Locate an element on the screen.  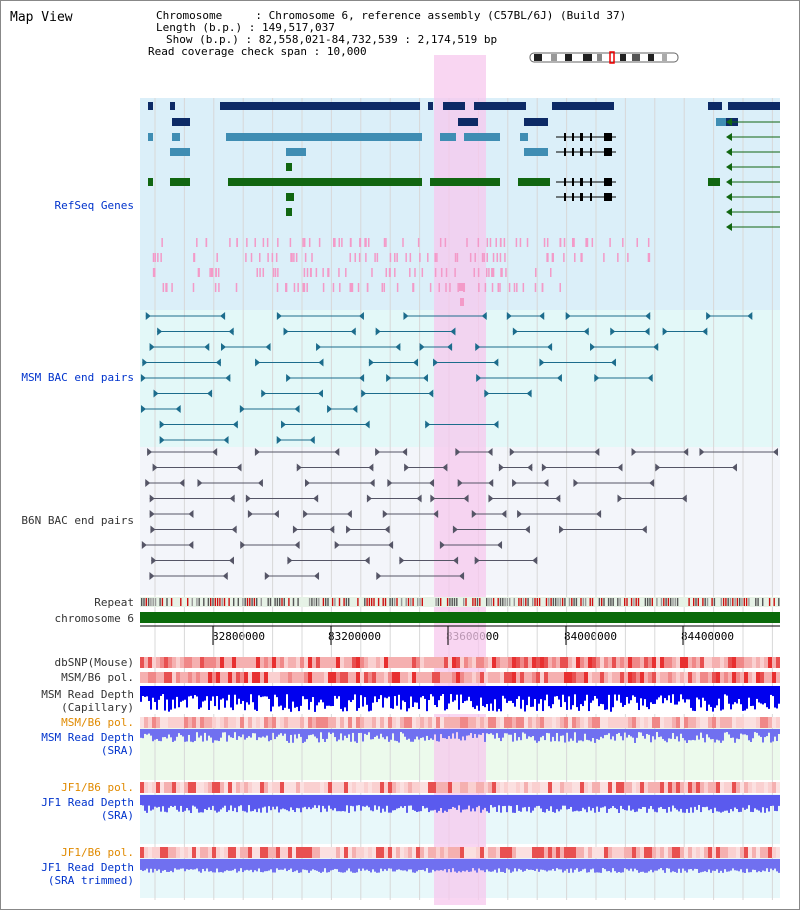
b6n-bac-end-pairs is located at coordinates (459, 514).